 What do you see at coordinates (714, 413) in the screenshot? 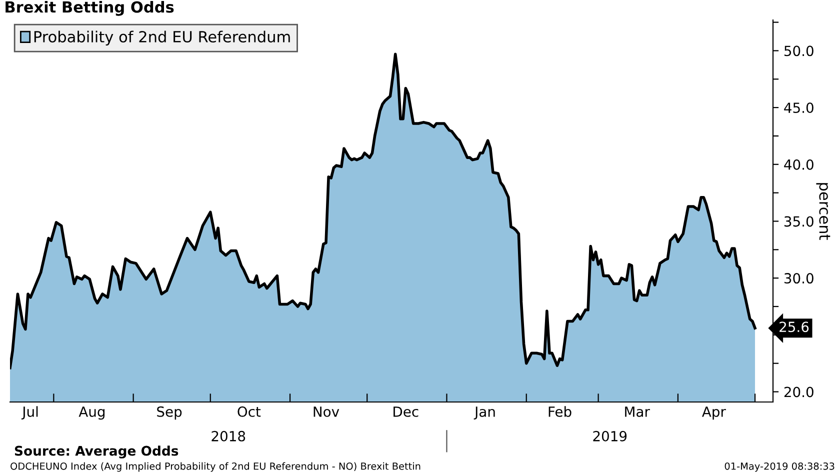
I see `x-tick-label: Apr` at bounding box center [714, 413].